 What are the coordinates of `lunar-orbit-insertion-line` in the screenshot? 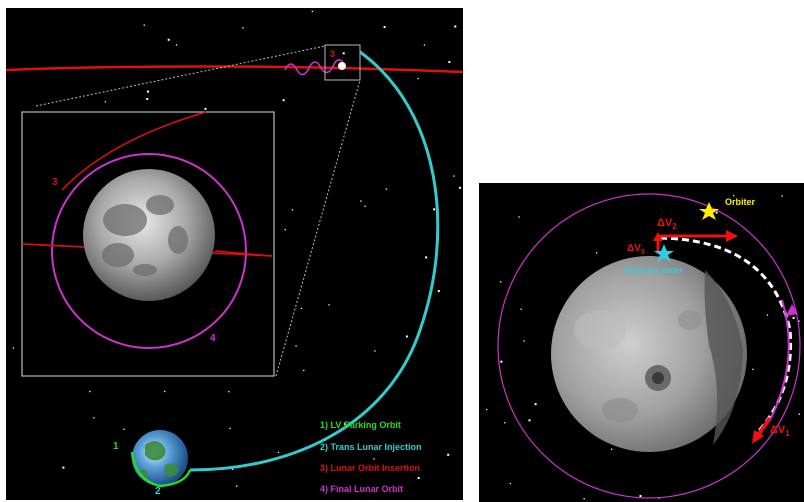 It's located at (234, 69).